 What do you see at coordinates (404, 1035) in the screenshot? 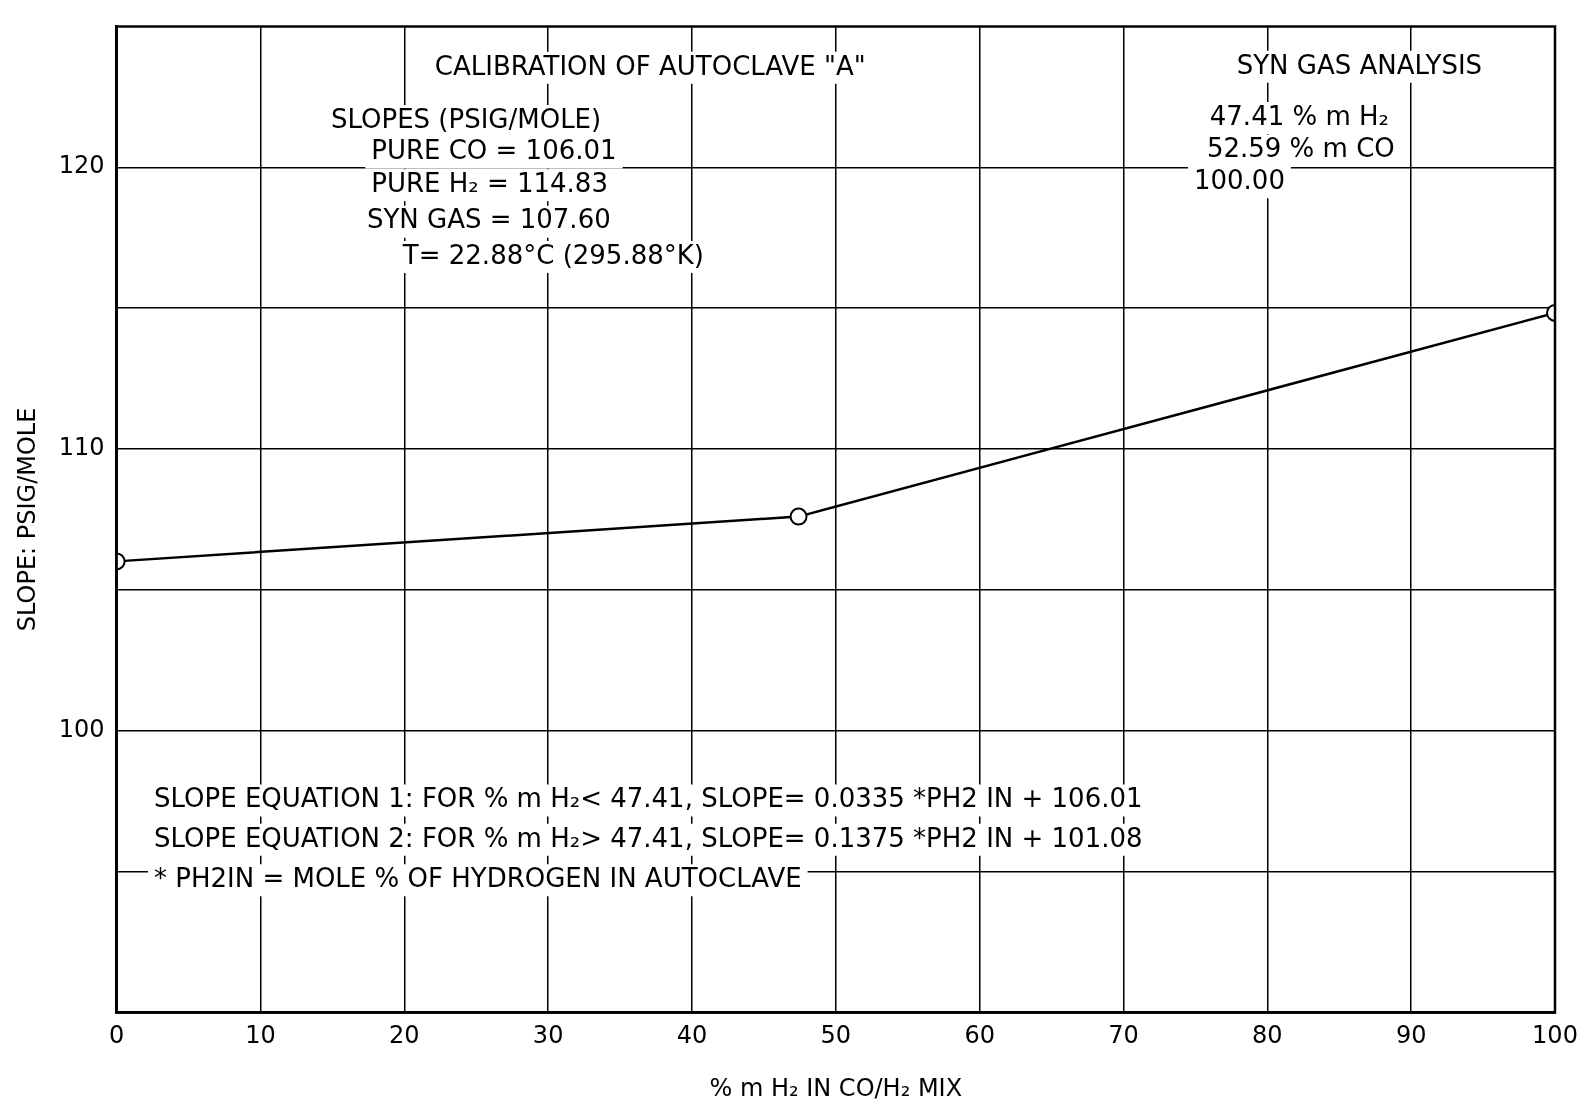
I see `x-tick-label: 20` at bounding box center [404, 1035].